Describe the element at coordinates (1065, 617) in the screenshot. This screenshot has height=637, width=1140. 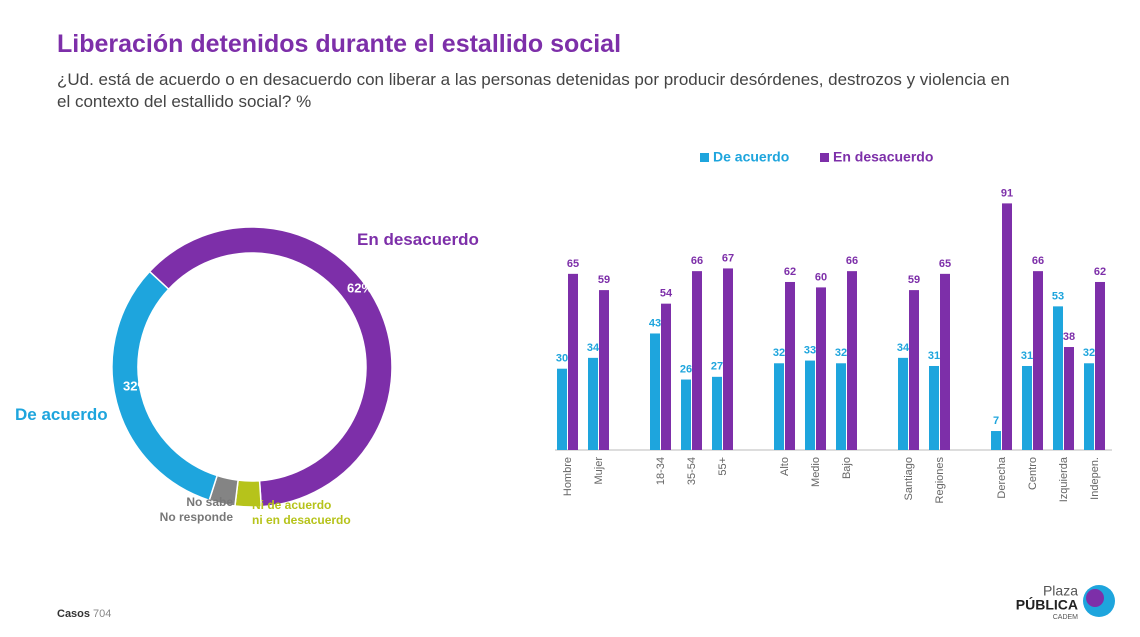
I see `logo-text: CADEM` at that location.